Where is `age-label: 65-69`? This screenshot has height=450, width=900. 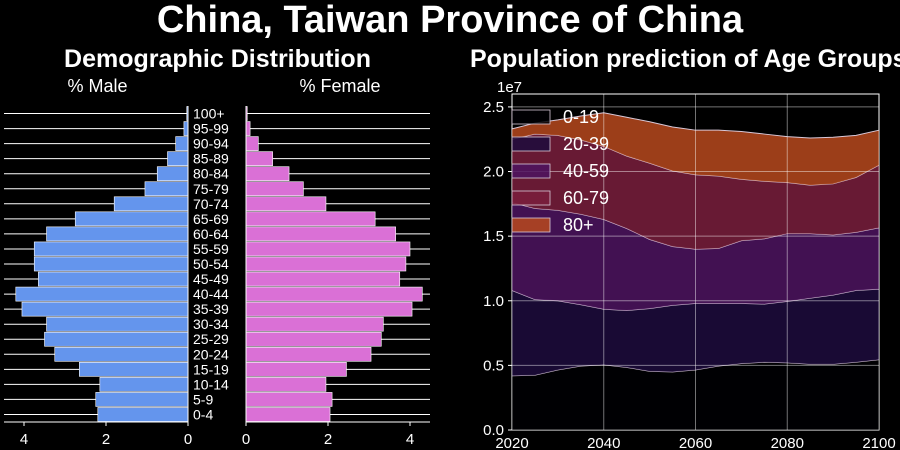 age-label: 65-69 is located at coordinates (211, 219).